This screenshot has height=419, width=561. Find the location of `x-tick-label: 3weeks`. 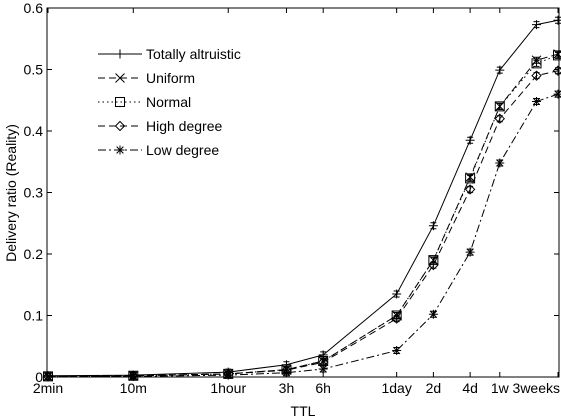

x-tick-label: 3weeks is located at coordinates (536, 388).